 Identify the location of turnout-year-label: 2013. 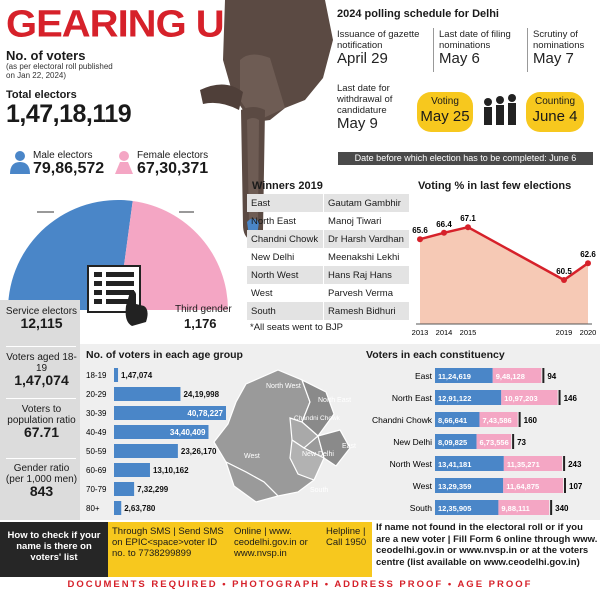
(420, 332).